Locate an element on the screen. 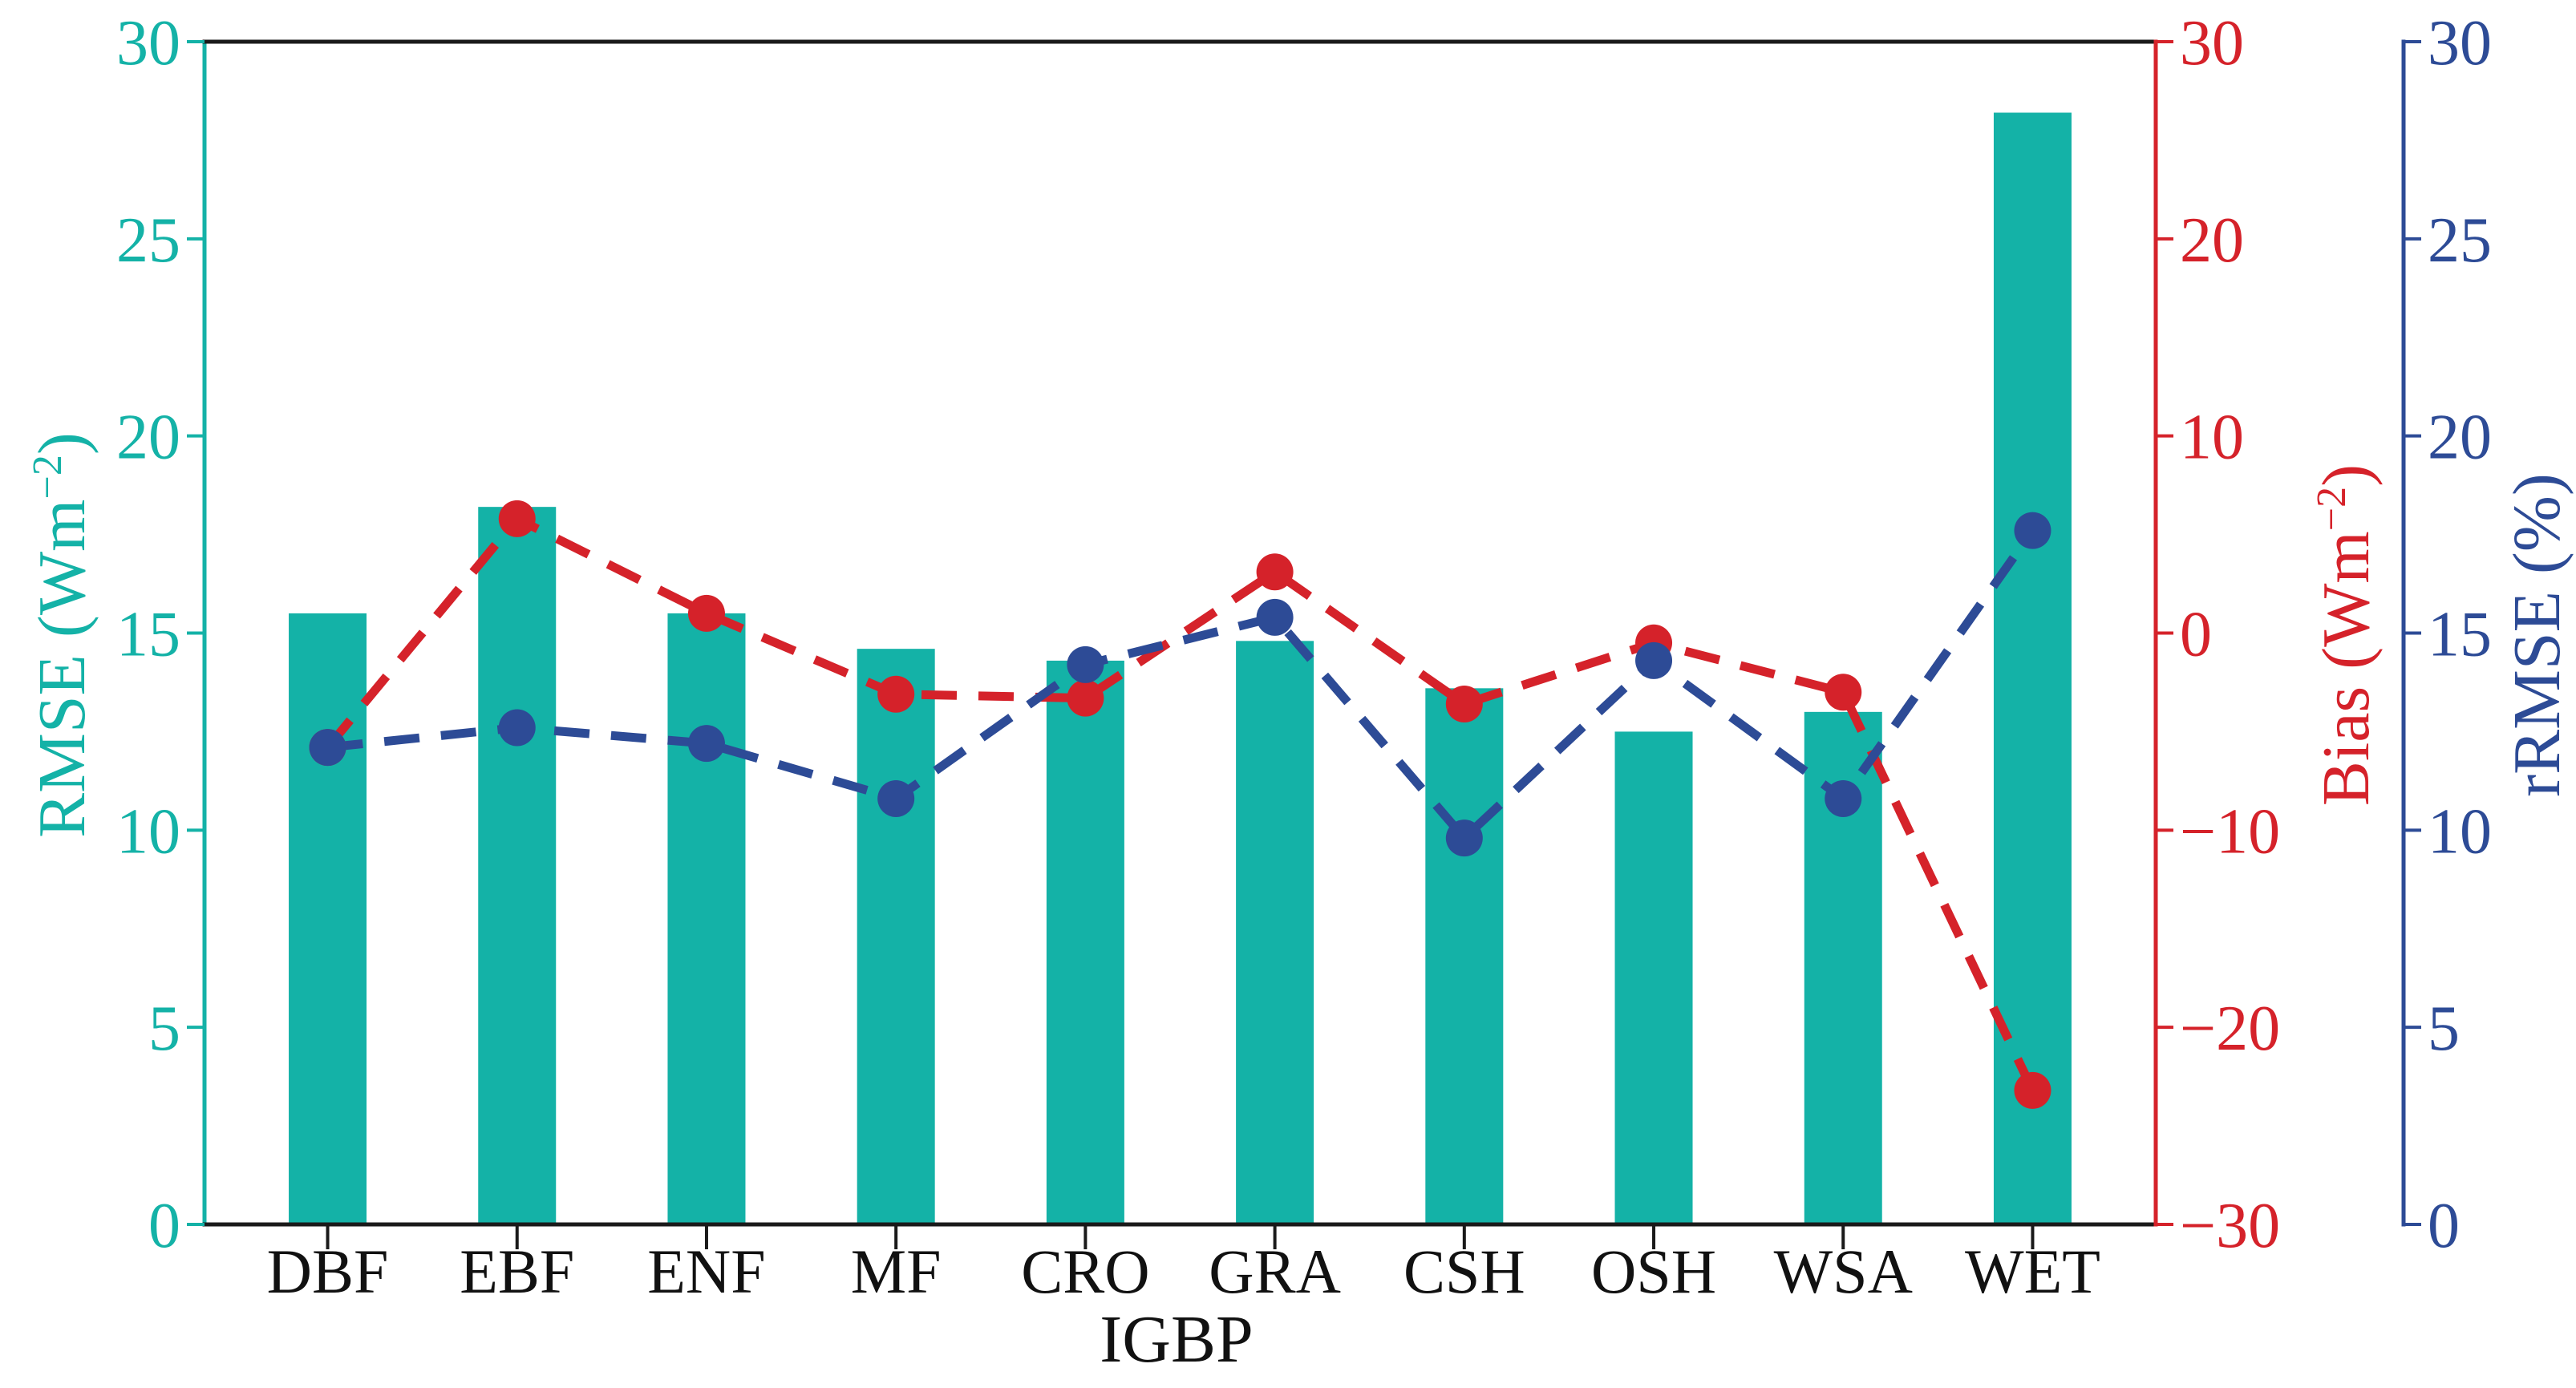 The image size is (2576, 1388). rrmse-point-GRA is located at coordinates (1275, 617).